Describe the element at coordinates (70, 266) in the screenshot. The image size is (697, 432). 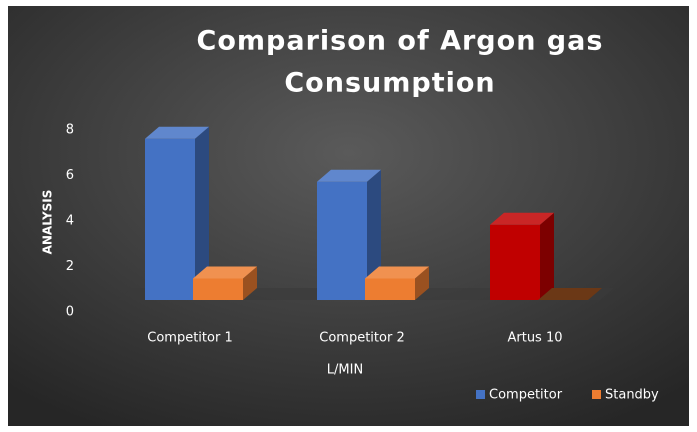
I see `y-tick-label: 2` at that location.